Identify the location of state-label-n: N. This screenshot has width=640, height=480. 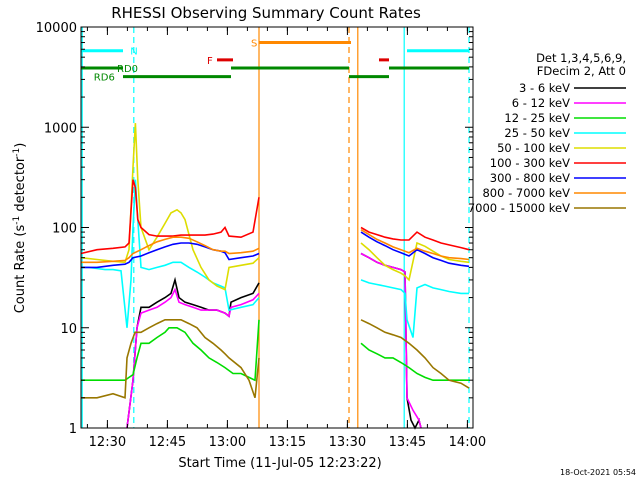
(133, 52).